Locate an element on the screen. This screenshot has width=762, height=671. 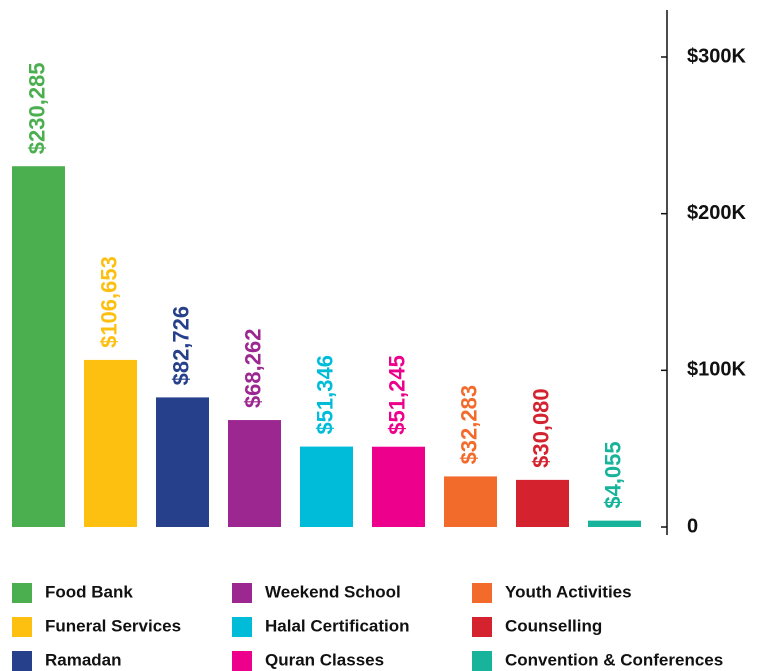
value-label: $30,080 is located at coordinates (540, 428).